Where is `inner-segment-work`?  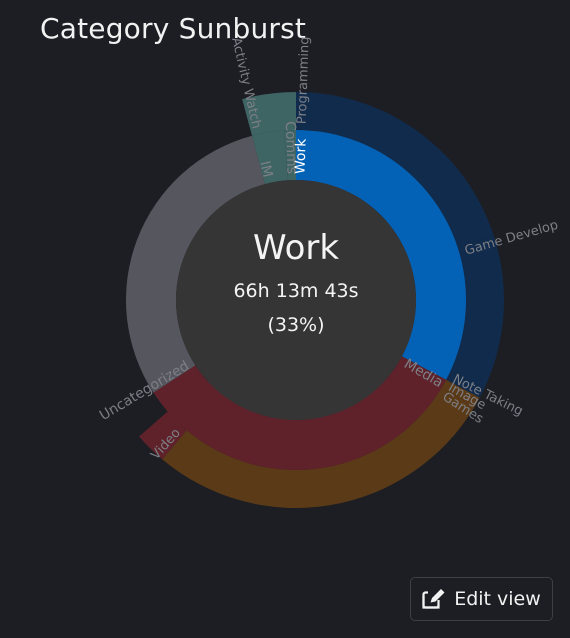 inner-segment-work is located at coordinates (381, 255).